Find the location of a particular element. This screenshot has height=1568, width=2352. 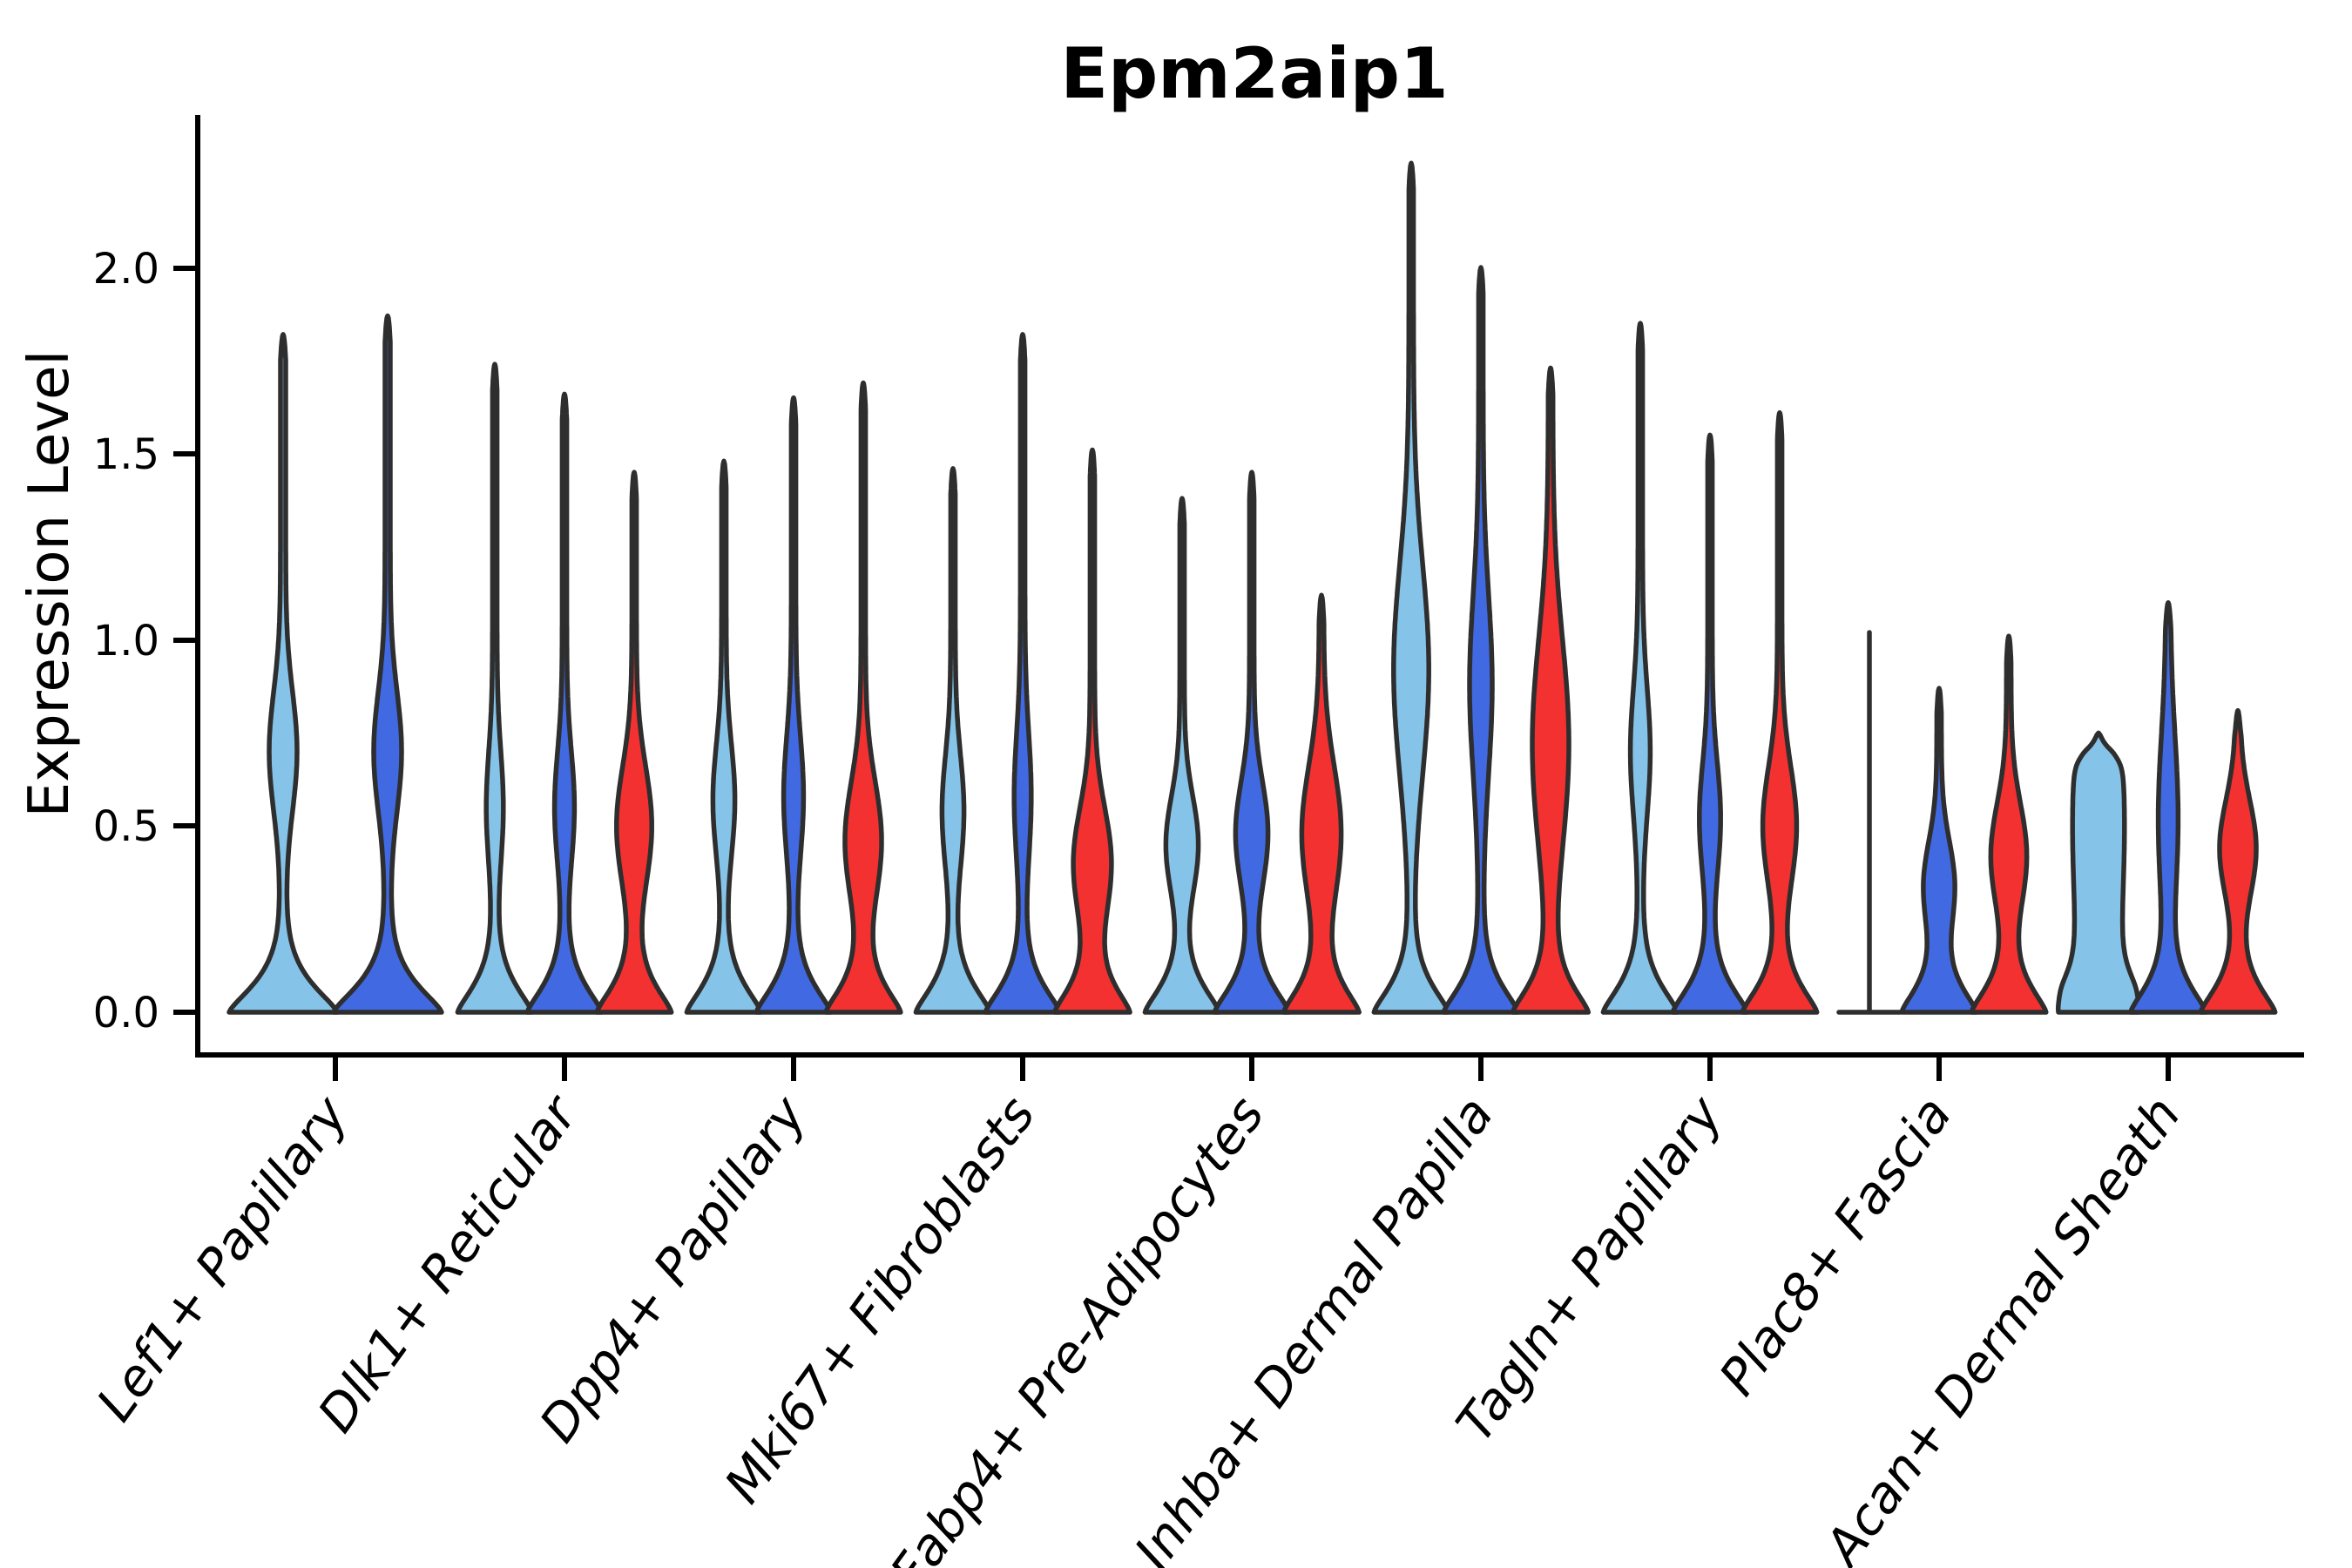

y-tick-label: 0.5 is located at coordinates (126, 826).